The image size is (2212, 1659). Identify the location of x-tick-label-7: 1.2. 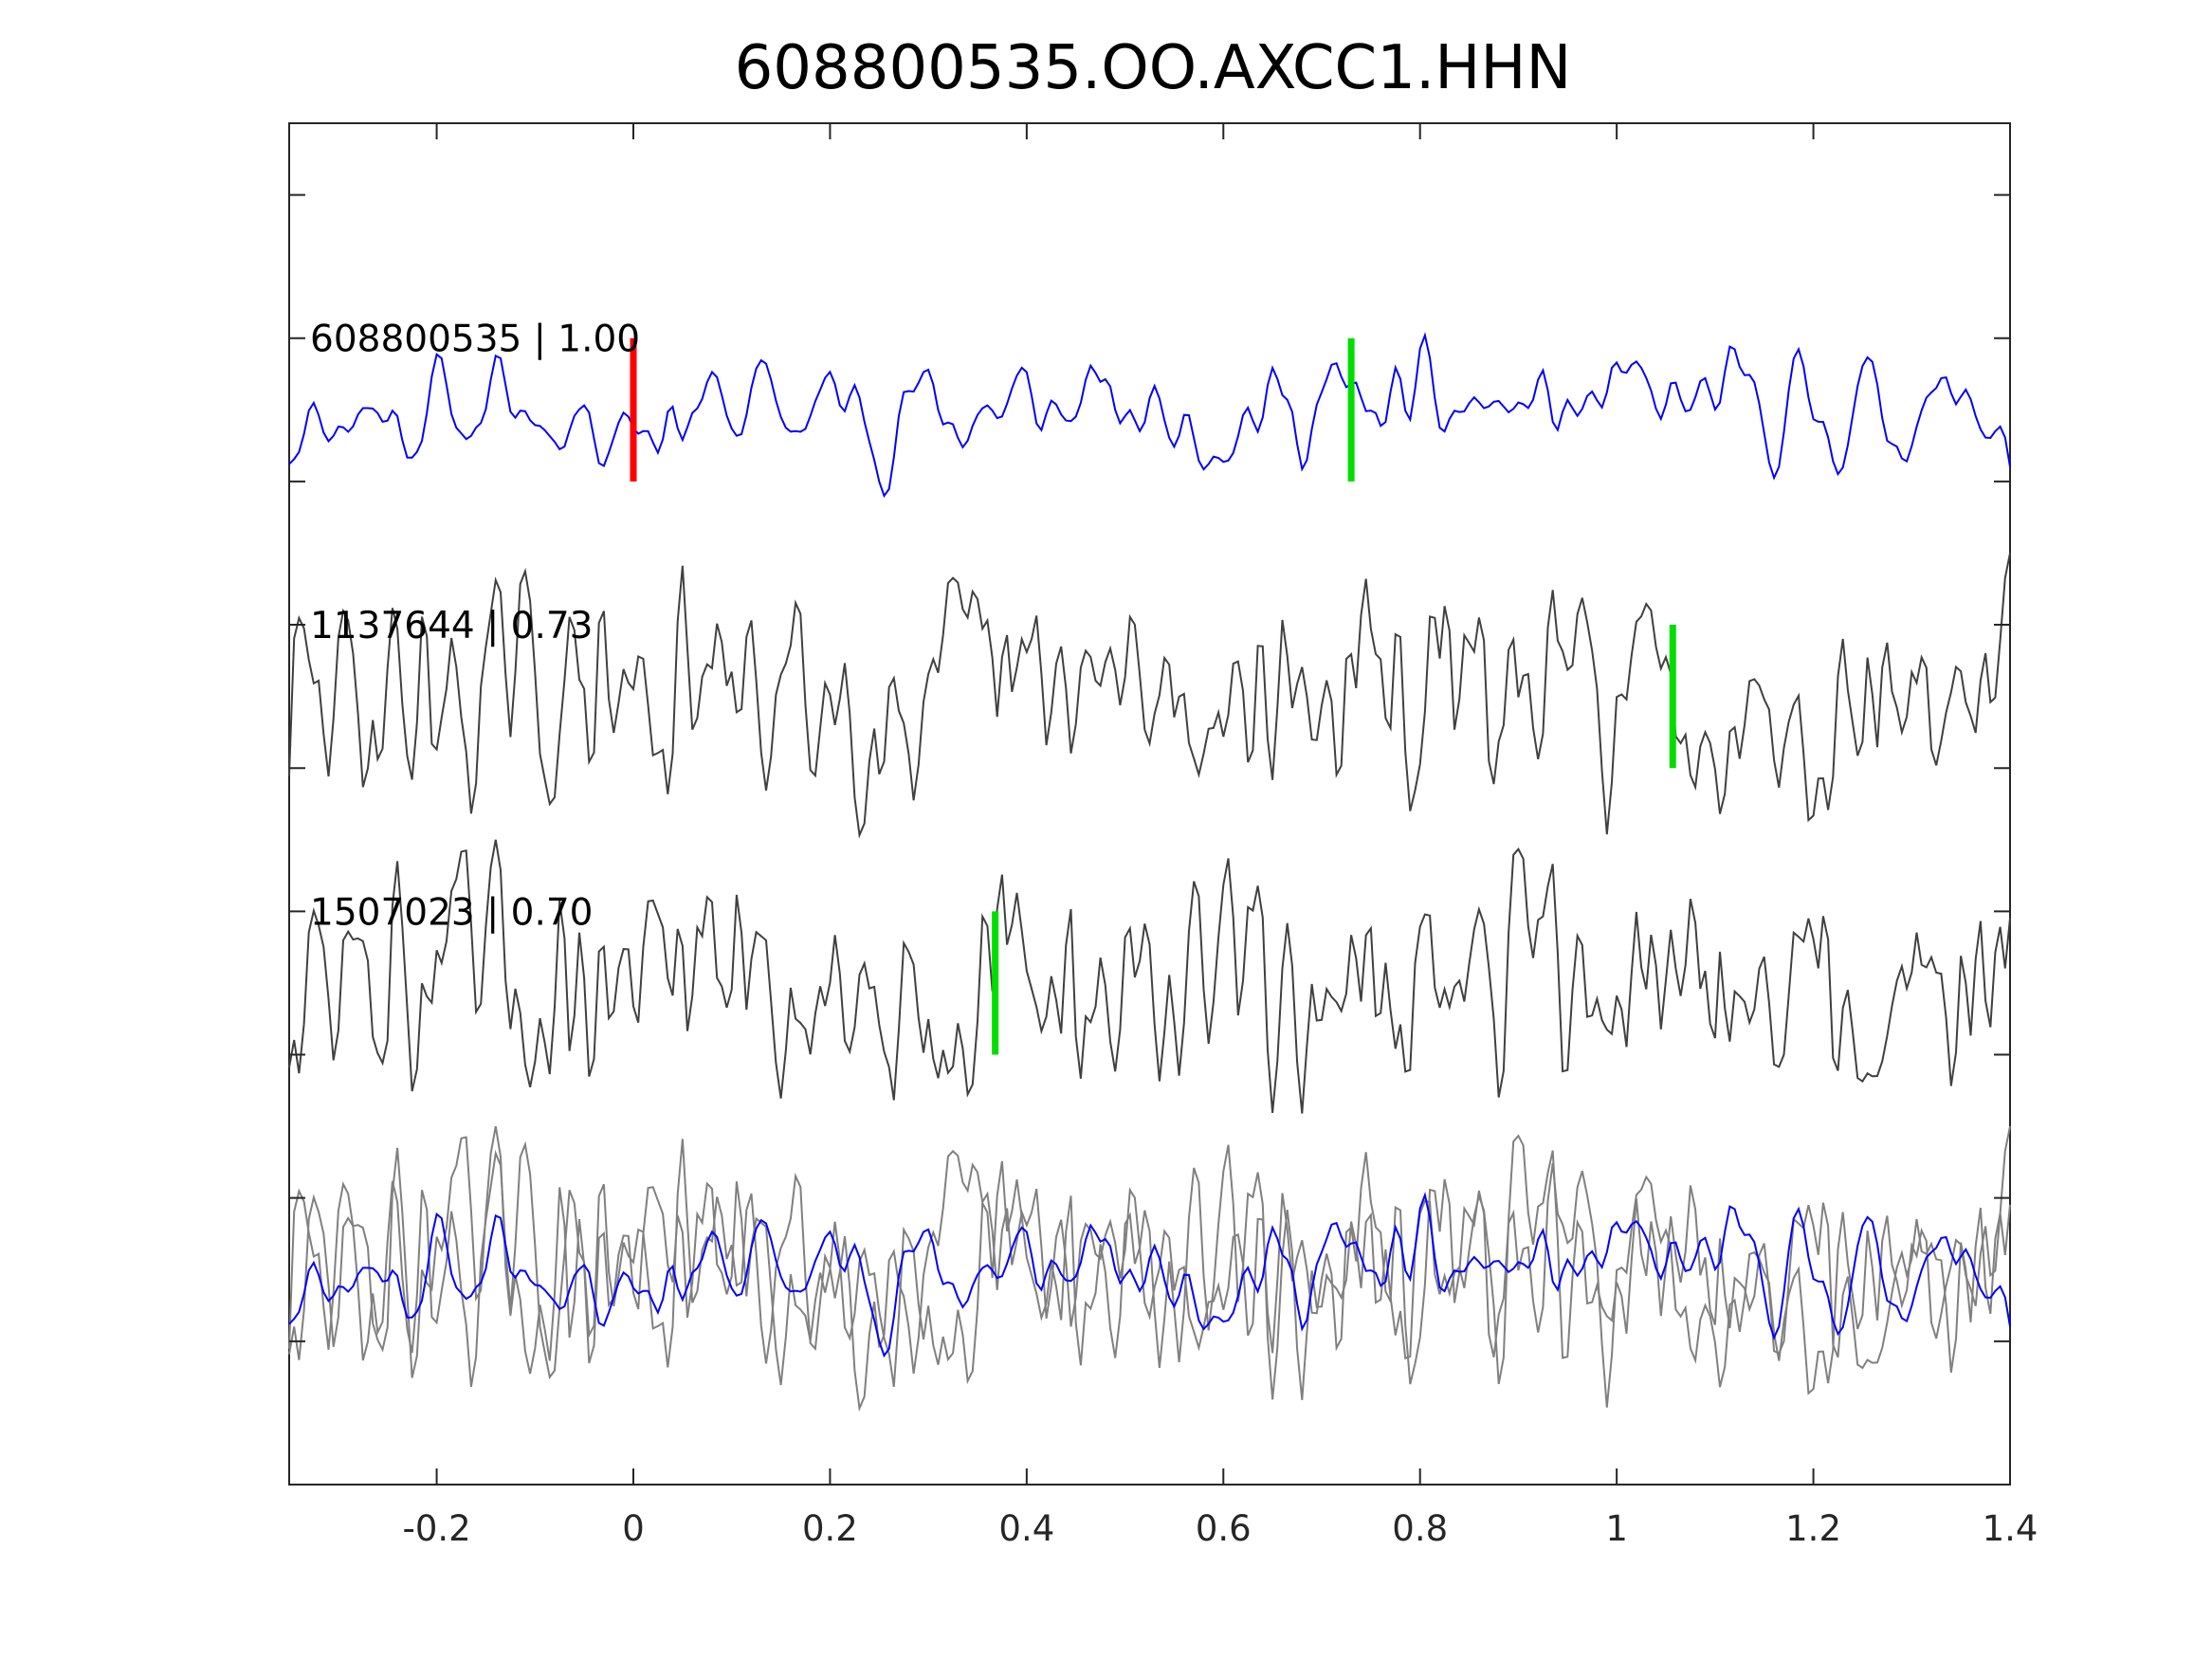
(1813, 1528).